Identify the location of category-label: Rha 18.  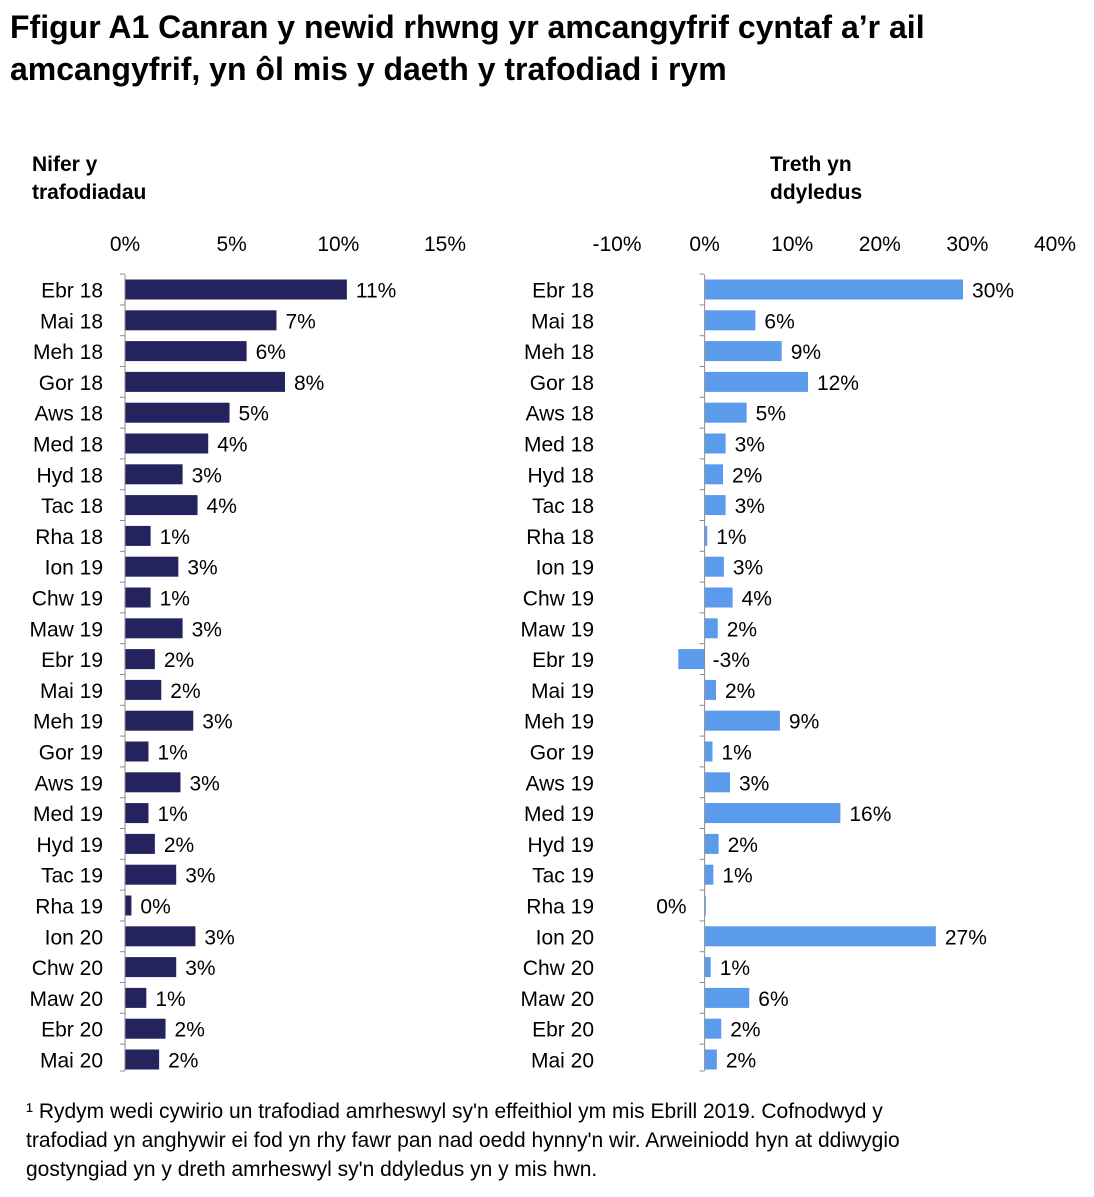
(560, 537).